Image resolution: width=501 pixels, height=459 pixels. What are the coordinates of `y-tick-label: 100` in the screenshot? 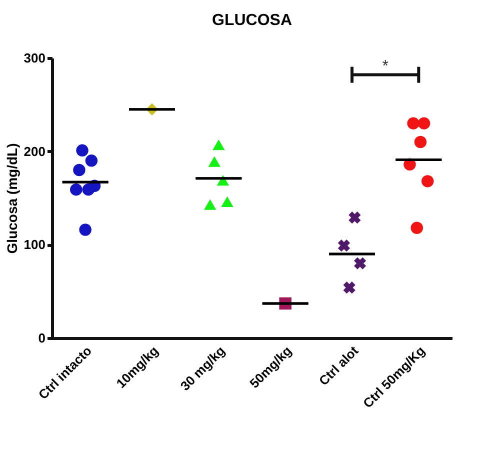 It's located at (35, 244).